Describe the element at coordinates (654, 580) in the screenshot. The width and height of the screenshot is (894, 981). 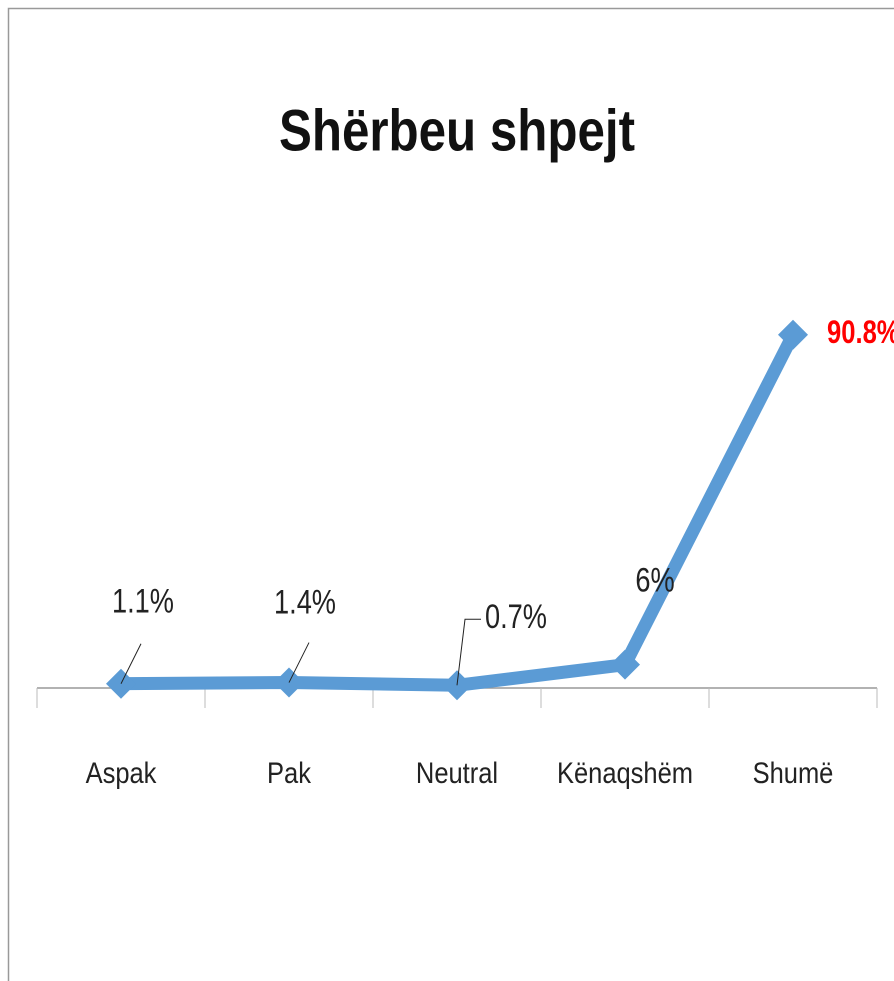
I see `data-label: 6%` at that location.